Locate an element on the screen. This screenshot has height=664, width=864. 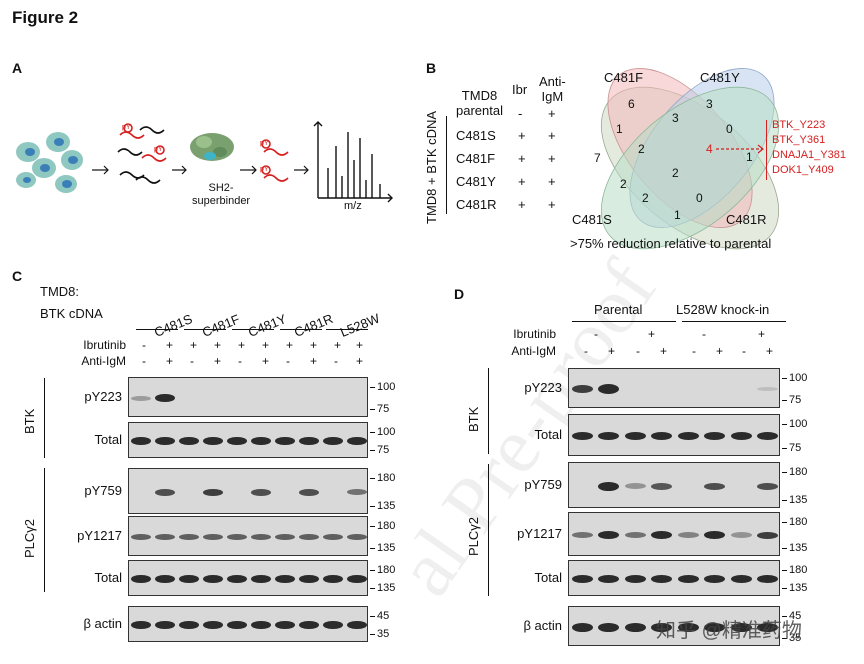
table-row-group-label: TMD8 + BTK cDNA is located at coordinates (431, 167).